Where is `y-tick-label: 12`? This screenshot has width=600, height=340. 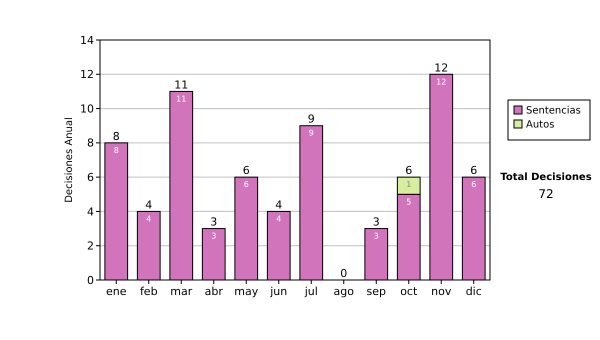
y-tick-label: 12 is located at coordinates (87, 75).